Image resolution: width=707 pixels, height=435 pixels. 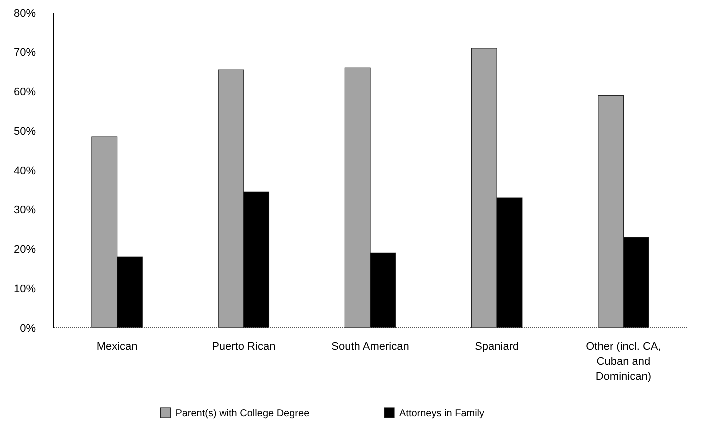 What do you see at coordinates (25, 14) in the screenshot?
I see `y-tick-label: 80%` at bounding box center [25, 14].